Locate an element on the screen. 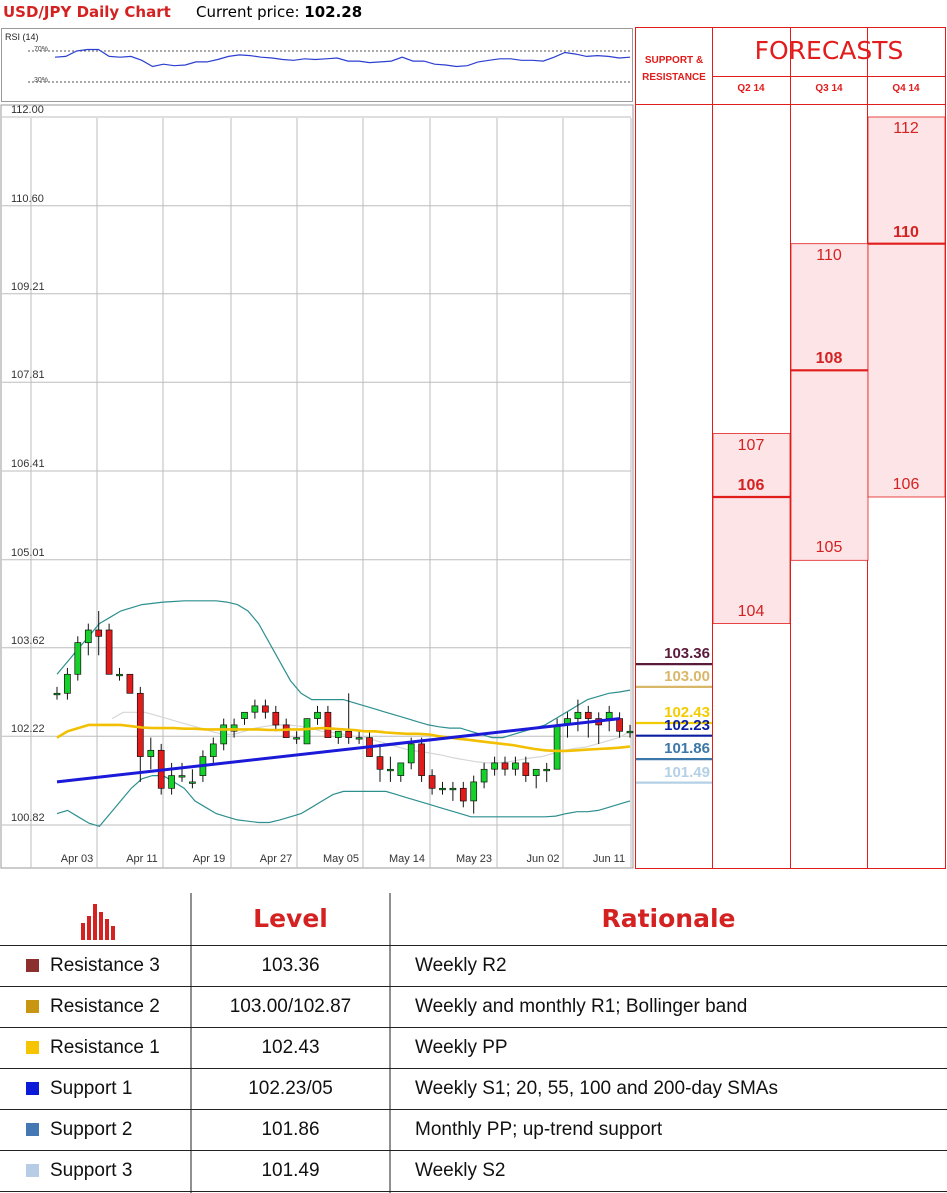 The image size is (947, 1193). current-price: Current price: 102.28 is located at coordinates (279, 12).